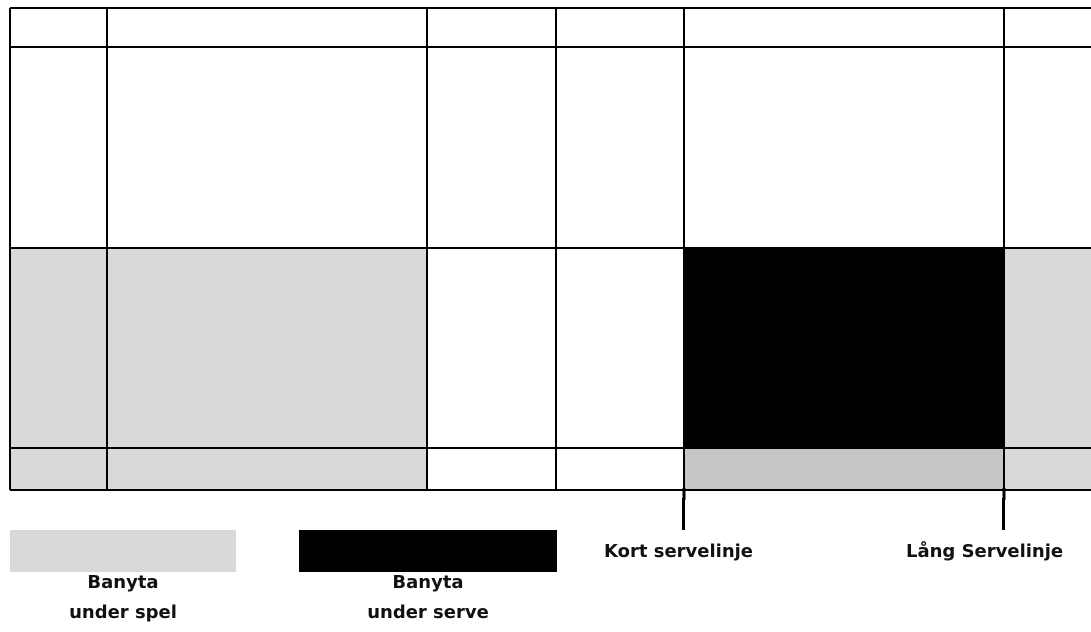 The height and width of the screenshot is (632, 1091). Describe the element at coordinates (123, 582) in the screenshot. I see `legend-play-line1: Banyta` at that location.